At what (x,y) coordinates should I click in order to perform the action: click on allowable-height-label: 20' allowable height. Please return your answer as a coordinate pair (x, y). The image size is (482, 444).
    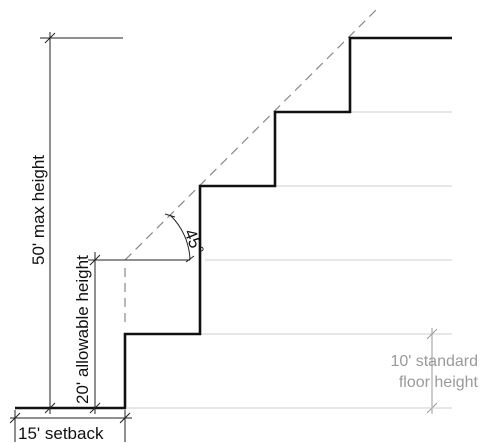
    Looking at the image, I should click on (82, 329).